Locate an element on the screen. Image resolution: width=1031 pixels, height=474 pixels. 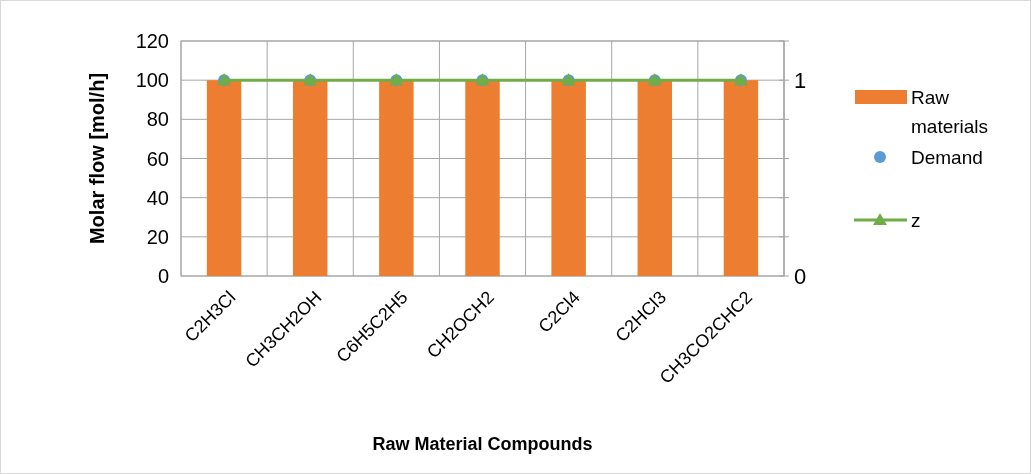
y-tick-label: 20 is located at coordinates (157, 236).